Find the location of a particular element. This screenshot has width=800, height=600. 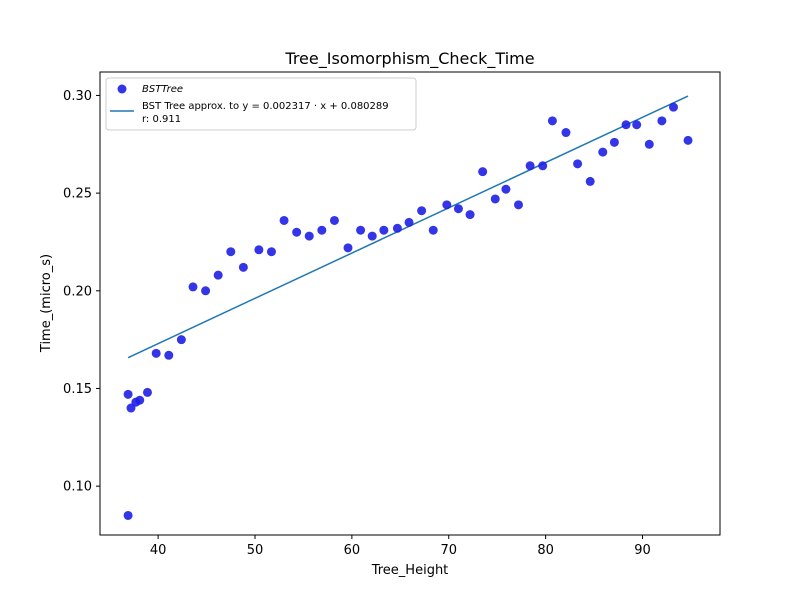

legend-r-label: r: 0.911 is located at coordinates (161, 119).